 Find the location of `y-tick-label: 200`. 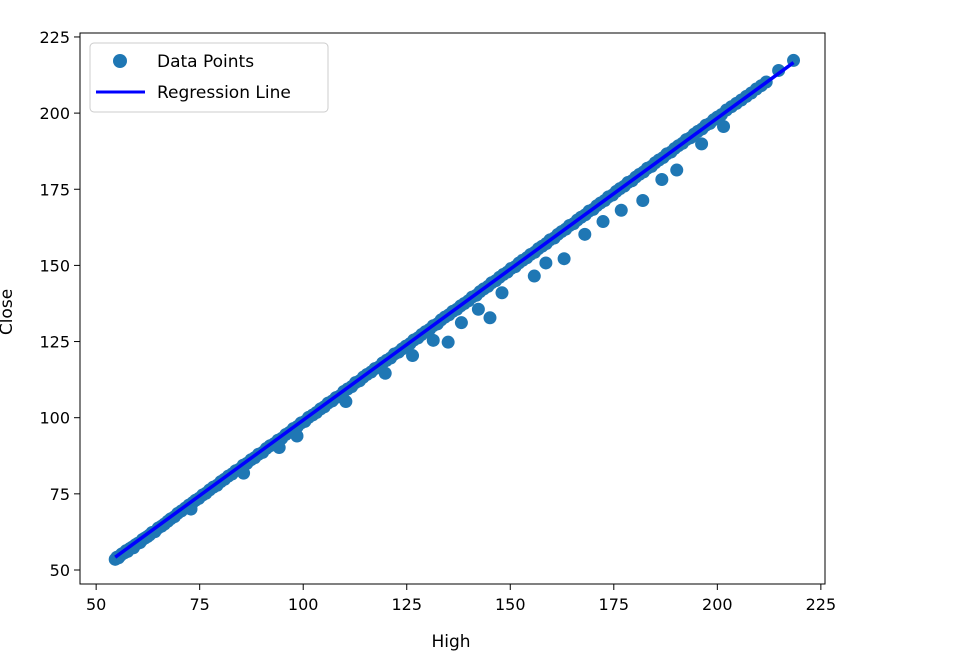

y-tick-label: 200 is located at coordinates (54, 113).